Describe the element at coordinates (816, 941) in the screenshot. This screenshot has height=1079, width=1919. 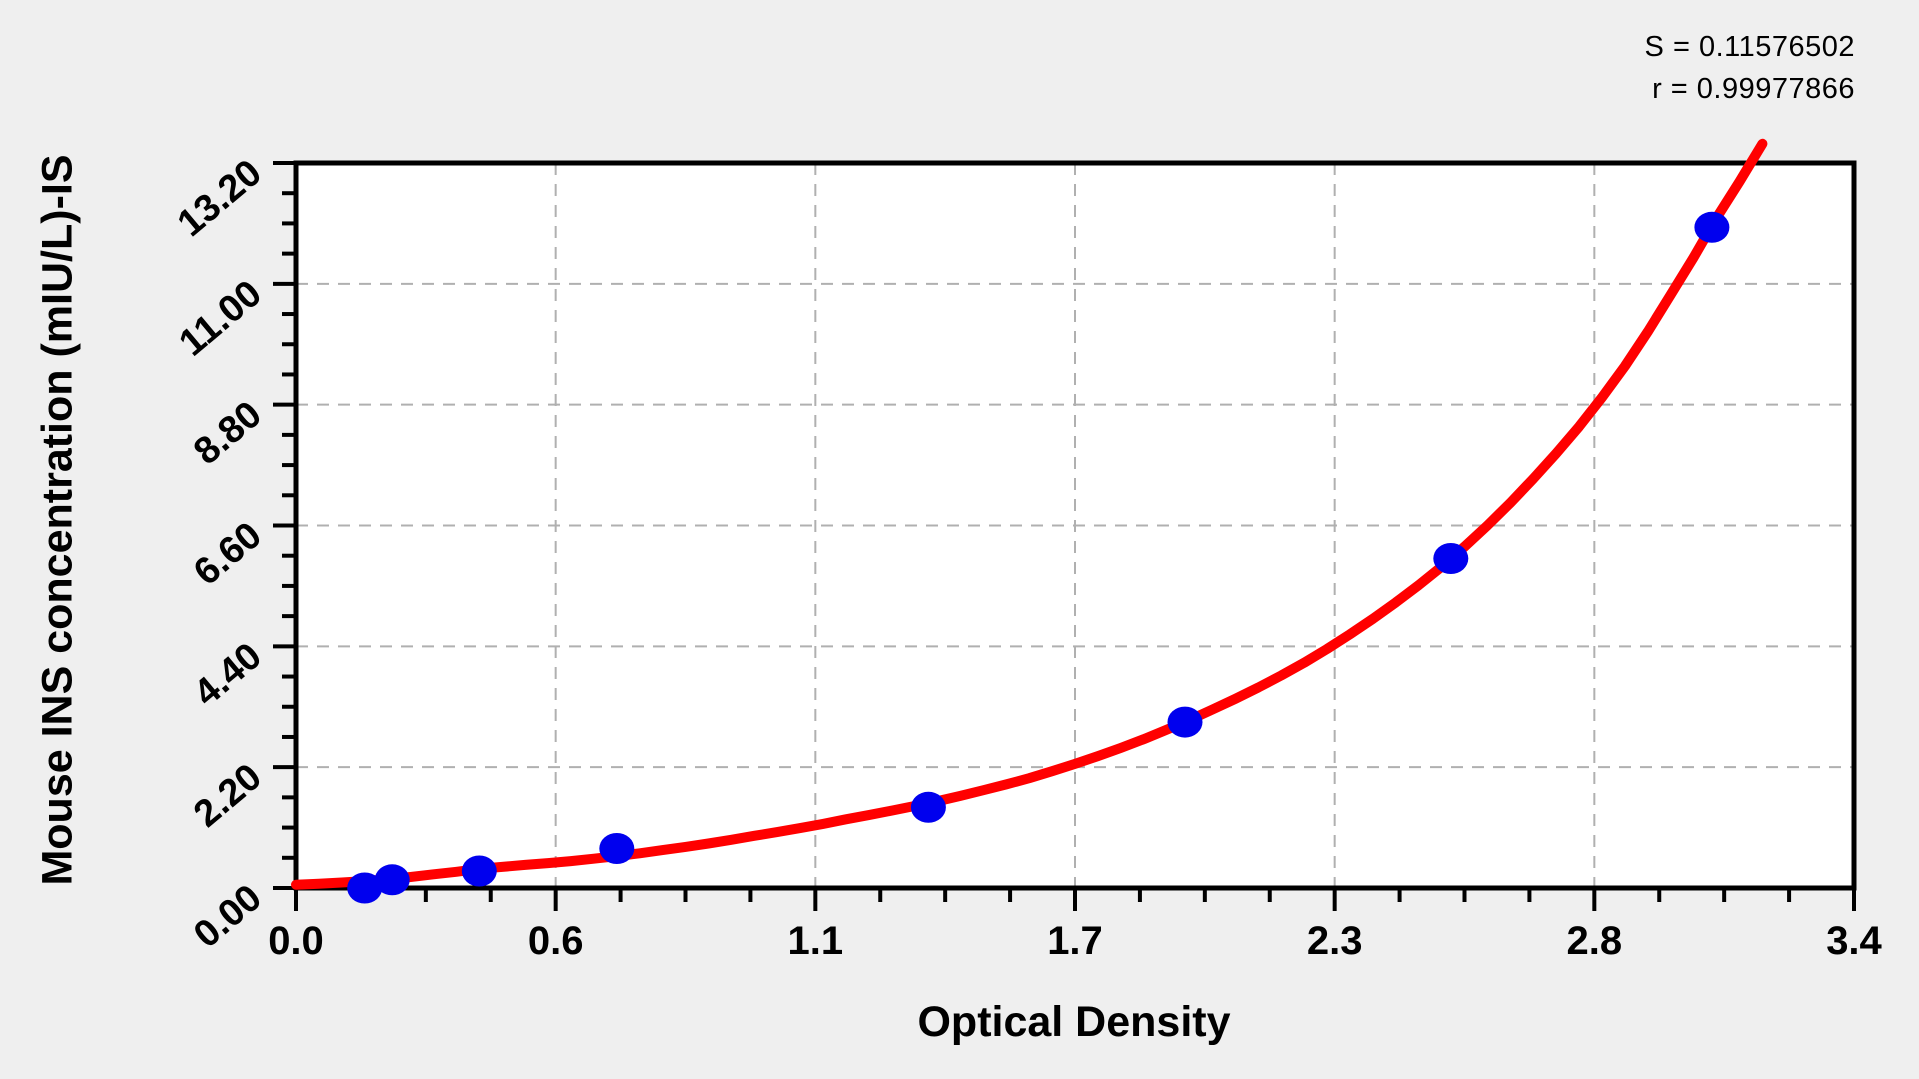
I see `x-tick-label: 1.1` at that location.